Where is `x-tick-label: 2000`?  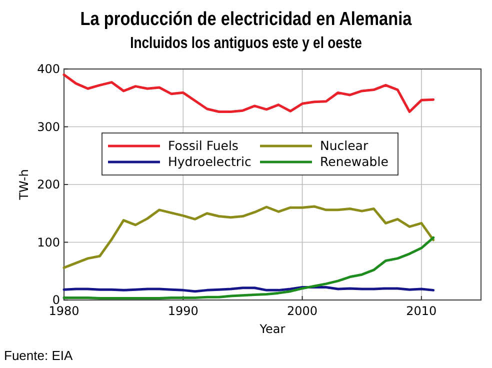
x-tick-label: 2000 is located at coordinates (302, 311).